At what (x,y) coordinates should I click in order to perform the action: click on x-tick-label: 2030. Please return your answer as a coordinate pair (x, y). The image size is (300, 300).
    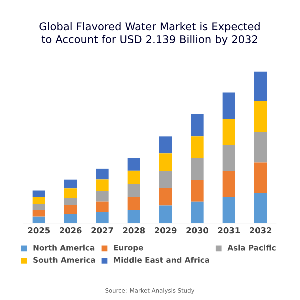
    Looking at the image, I should click on (197, 230).